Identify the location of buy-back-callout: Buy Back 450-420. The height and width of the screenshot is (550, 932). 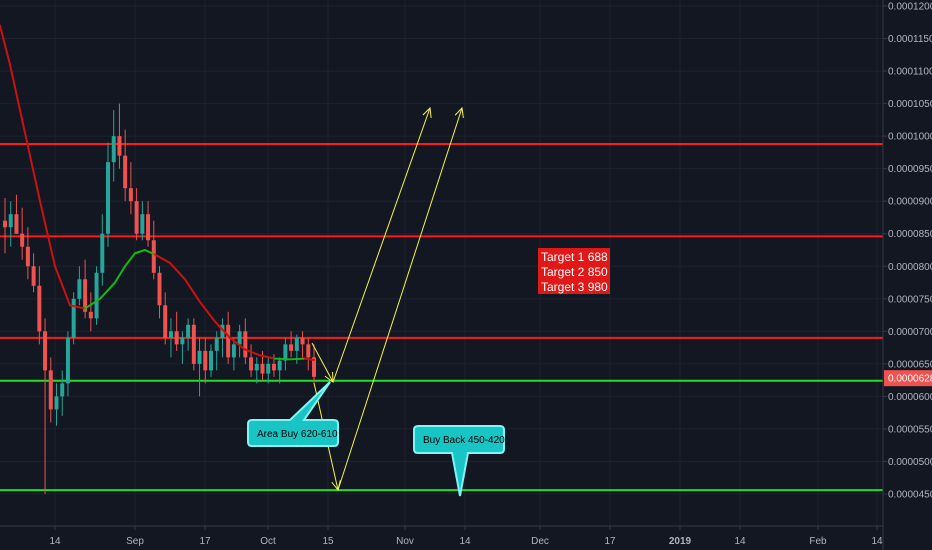
(459, 461).